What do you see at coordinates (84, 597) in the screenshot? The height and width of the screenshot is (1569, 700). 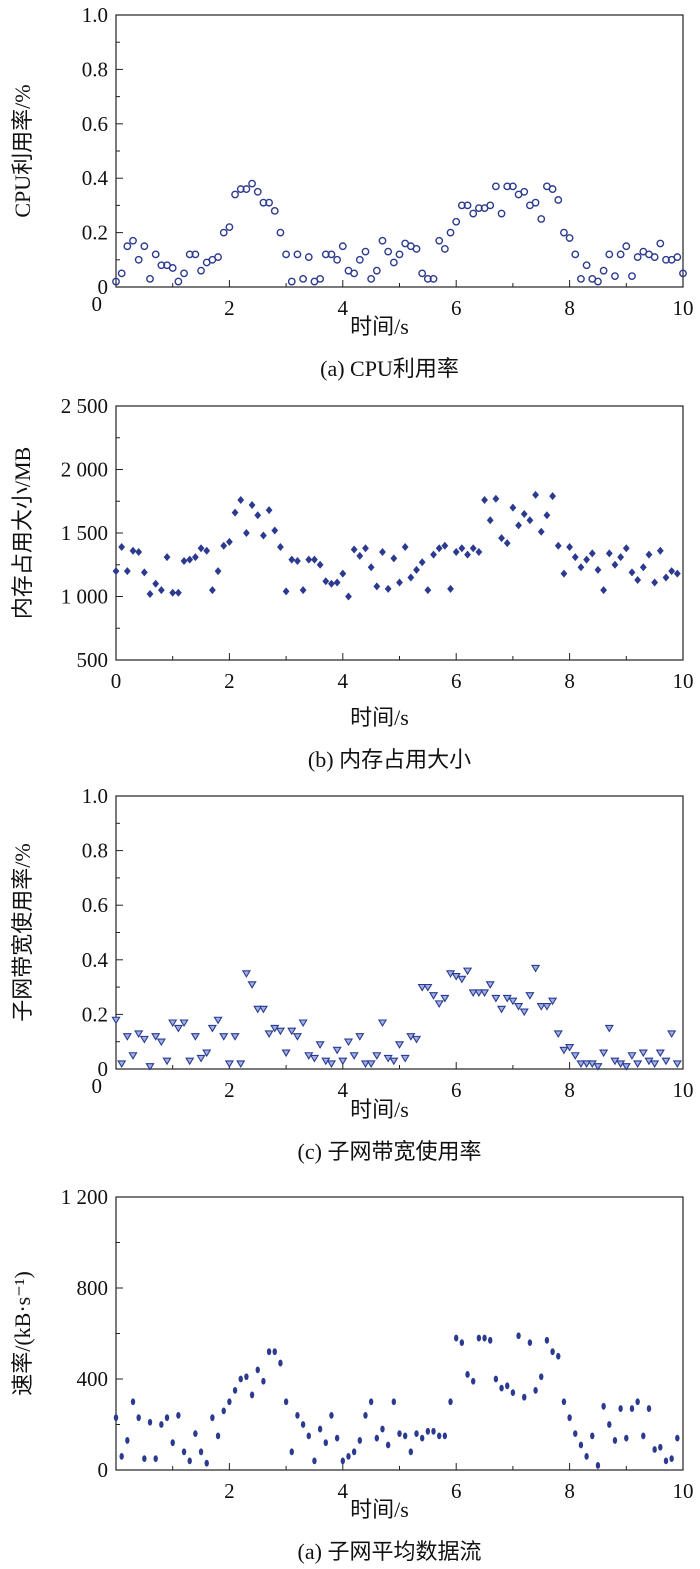 I see `memory-ytick-label: 1 000` at bounding box center [84, 597].